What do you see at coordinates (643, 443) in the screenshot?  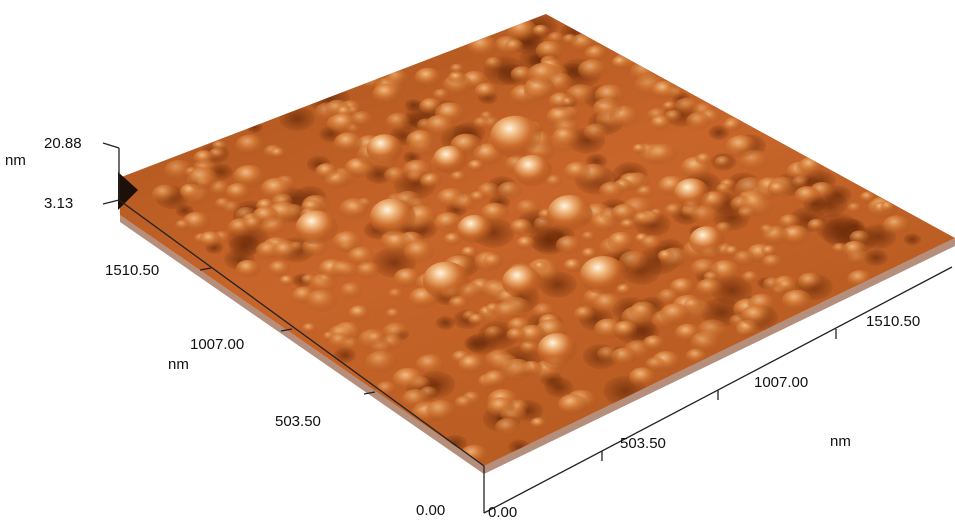 I see `x-axis-tick-label: 503.50` at bounding box center [643, 443].